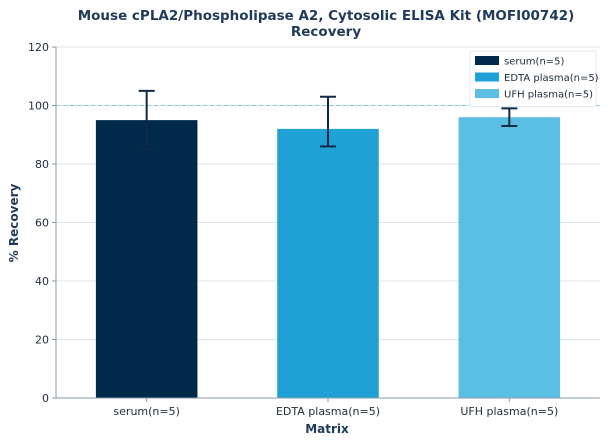  I want to click on legend-label: UFH plasma(n=5), so click(548, 95).